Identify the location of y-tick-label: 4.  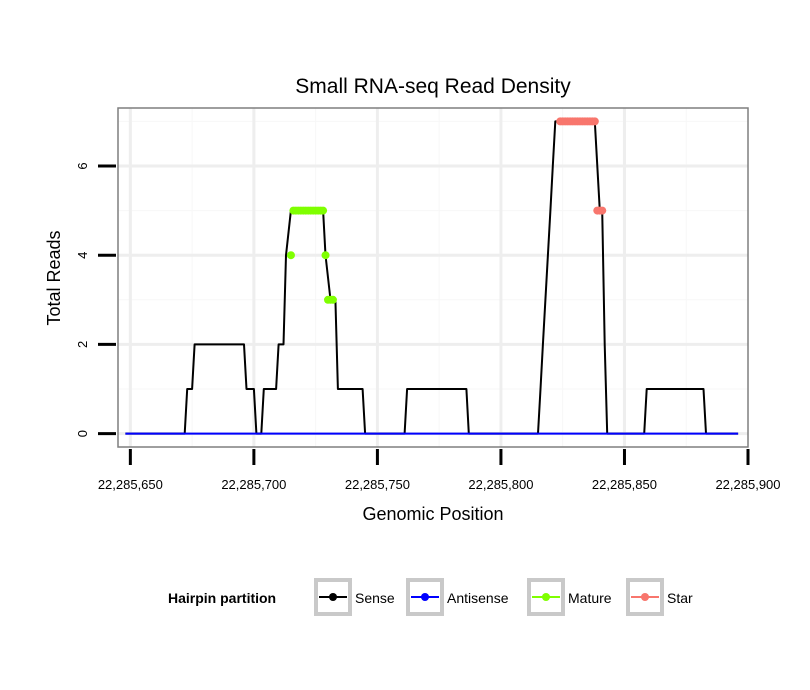
(82, 255).